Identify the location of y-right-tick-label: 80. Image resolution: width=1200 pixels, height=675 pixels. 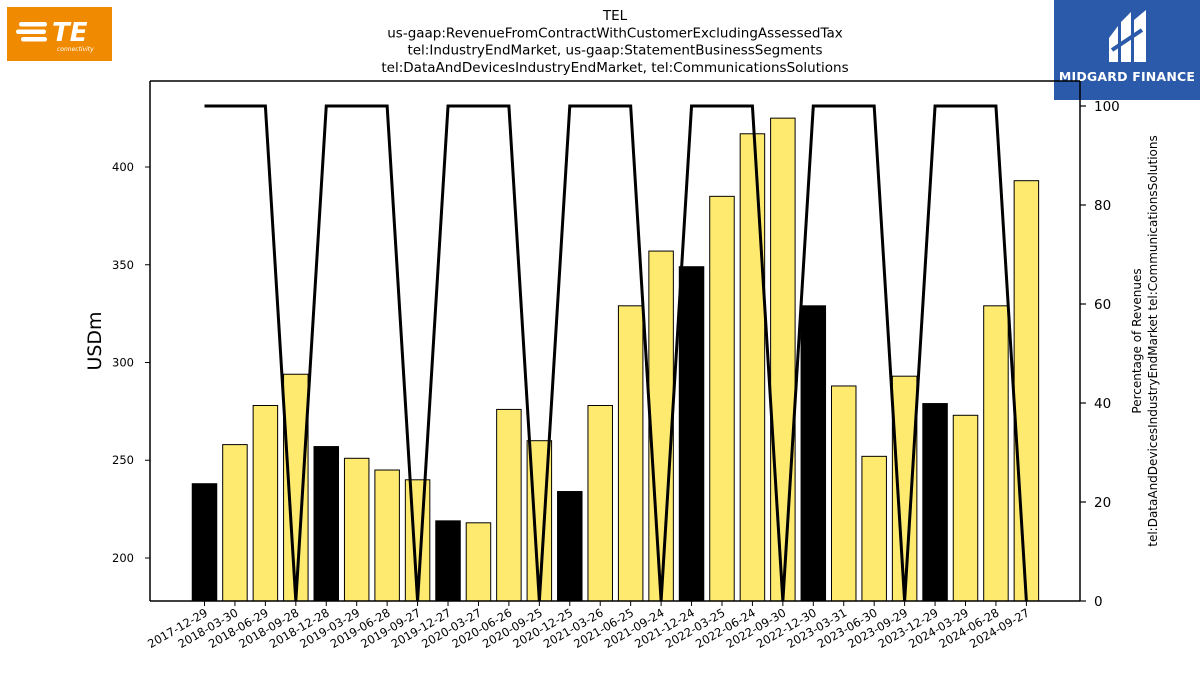
(1102, 206).